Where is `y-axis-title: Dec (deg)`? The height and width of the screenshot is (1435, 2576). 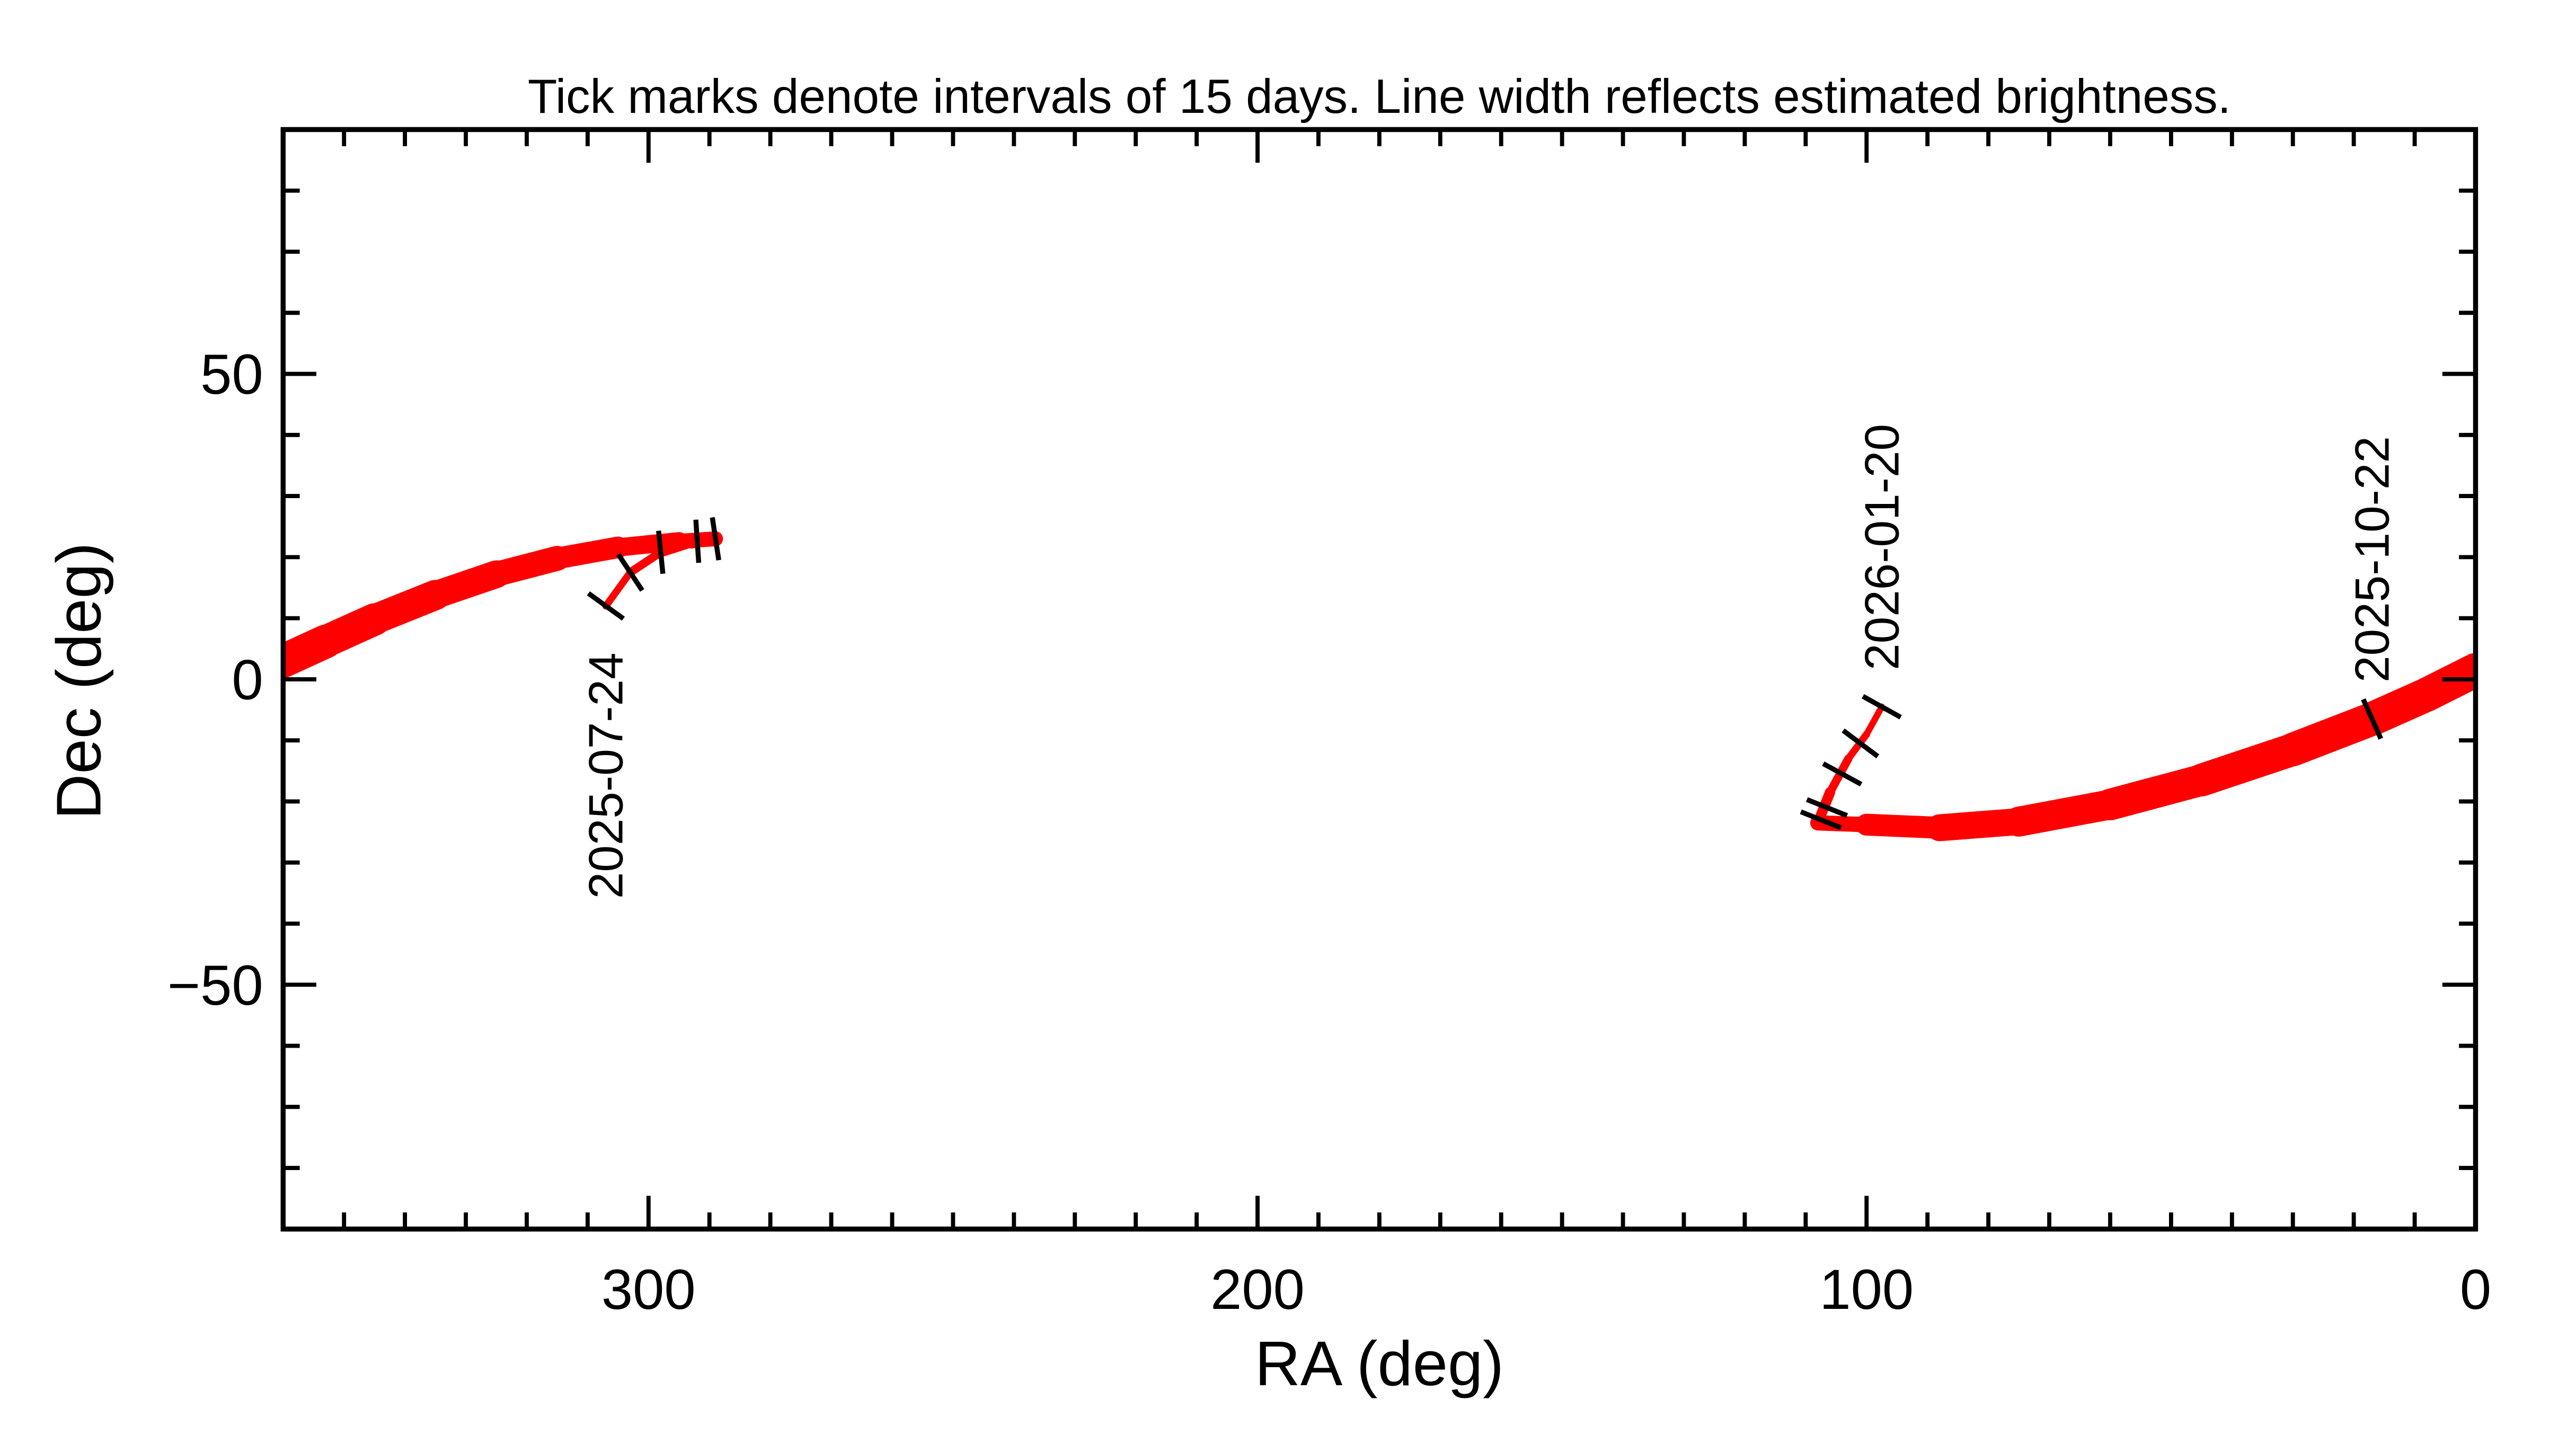 y-axis-title: Dec (deg) is located at coordinates (79, 682).